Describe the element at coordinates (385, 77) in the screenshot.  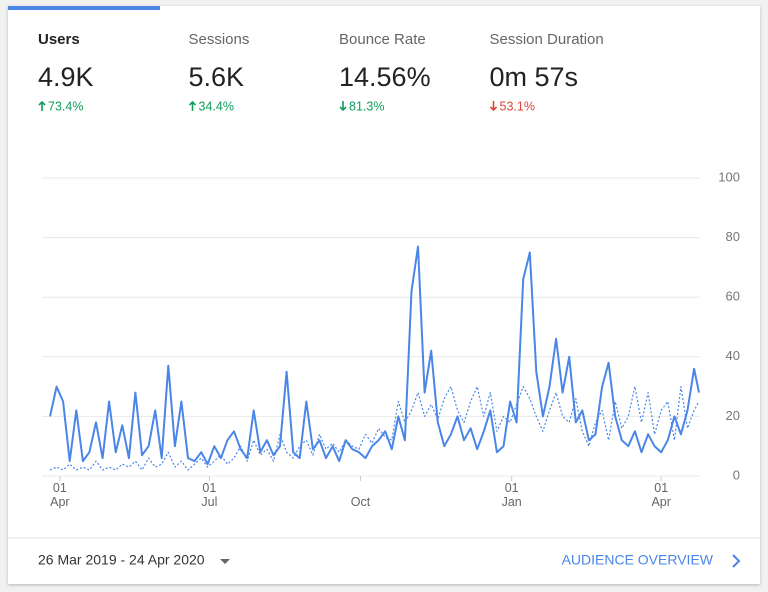
I see `metric-value: 14.56%` at that location.